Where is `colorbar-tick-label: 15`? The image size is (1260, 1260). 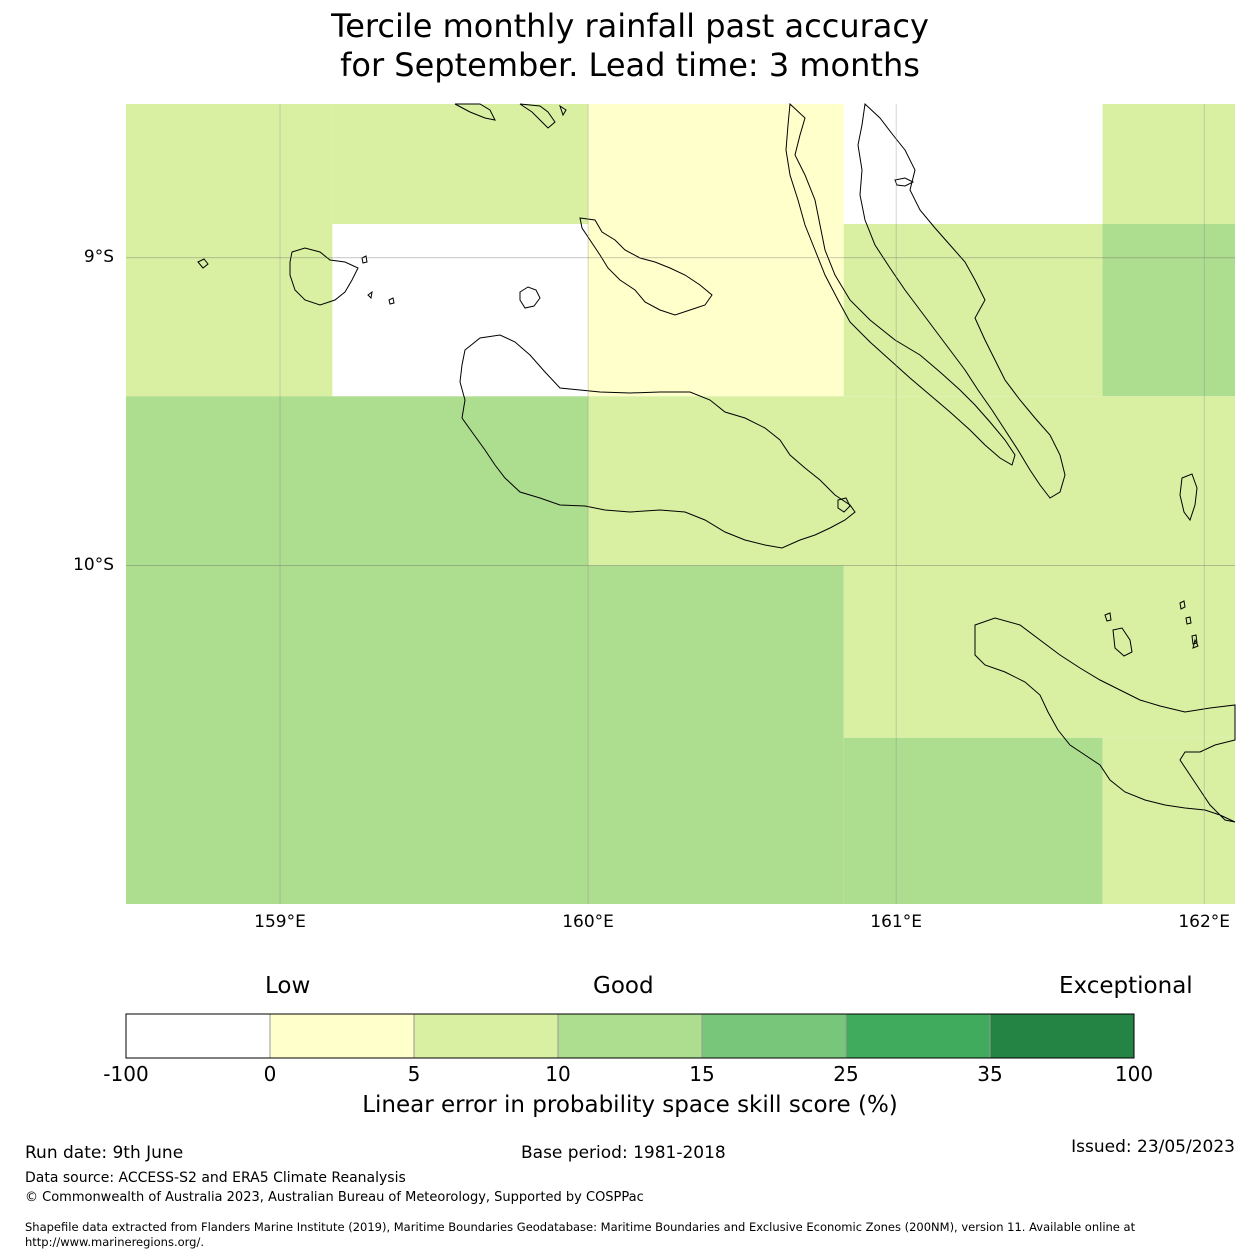
colorbar-tick-label: 15 is located at coordinates (702, 1074).